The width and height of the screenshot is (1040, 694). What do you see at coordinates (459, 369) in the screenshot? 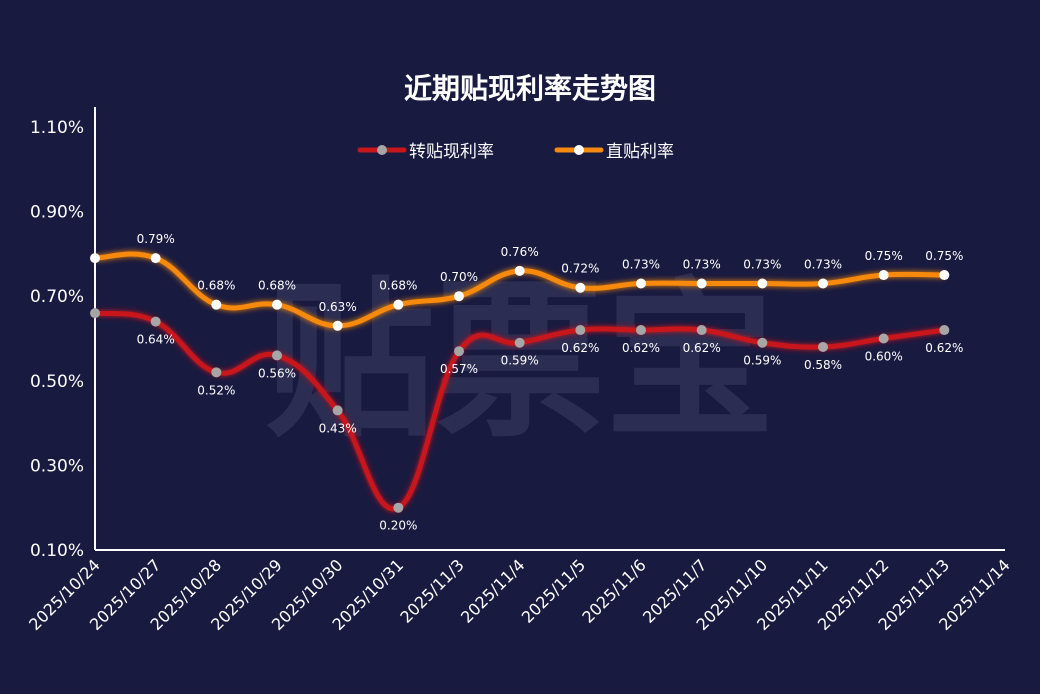
I see `data-label: 0.57%` at bounding box center [459, 369].